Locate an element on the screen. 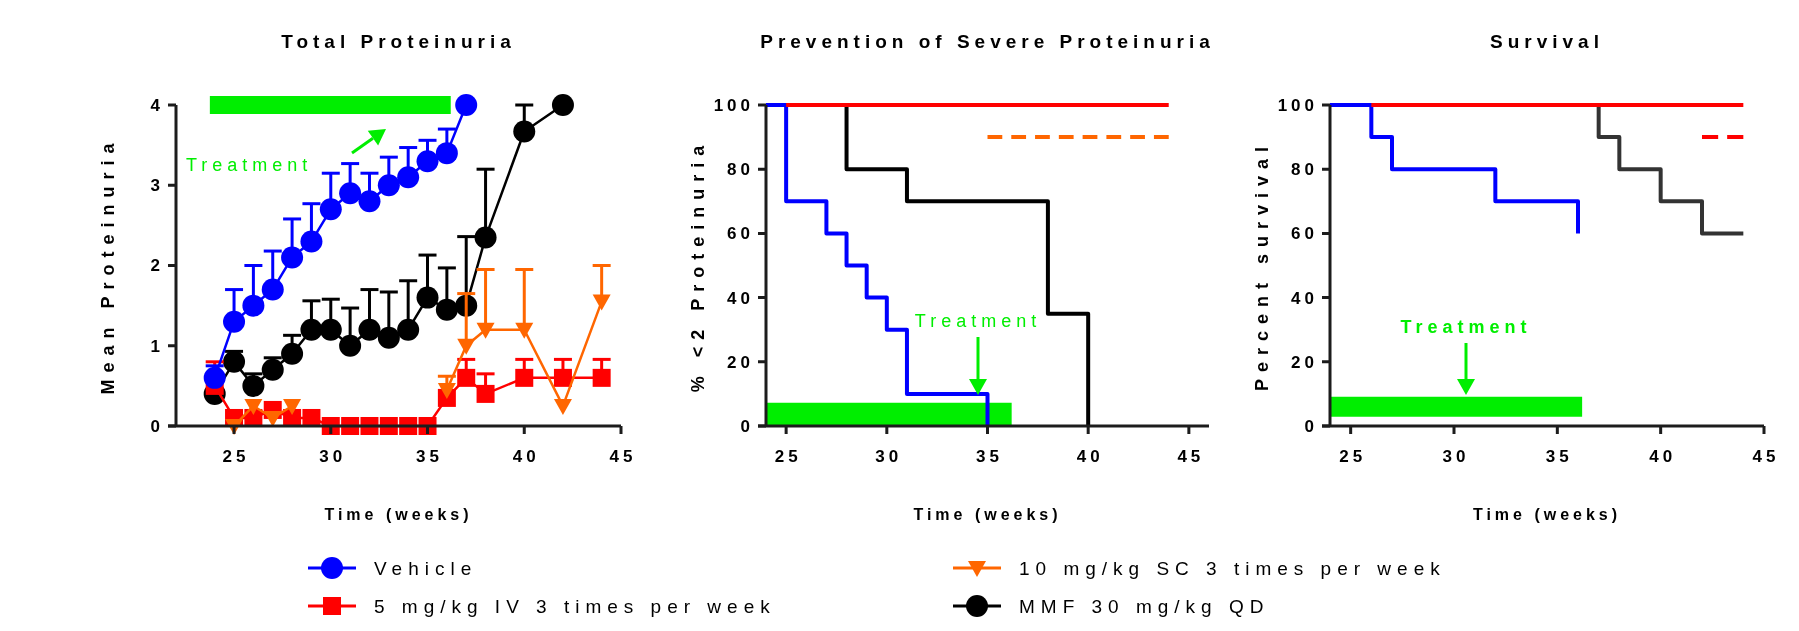 Image resolution: width=1799 pixels, height=631 pixels. y-tick-label: 3 is located at coordinates (157, 186).